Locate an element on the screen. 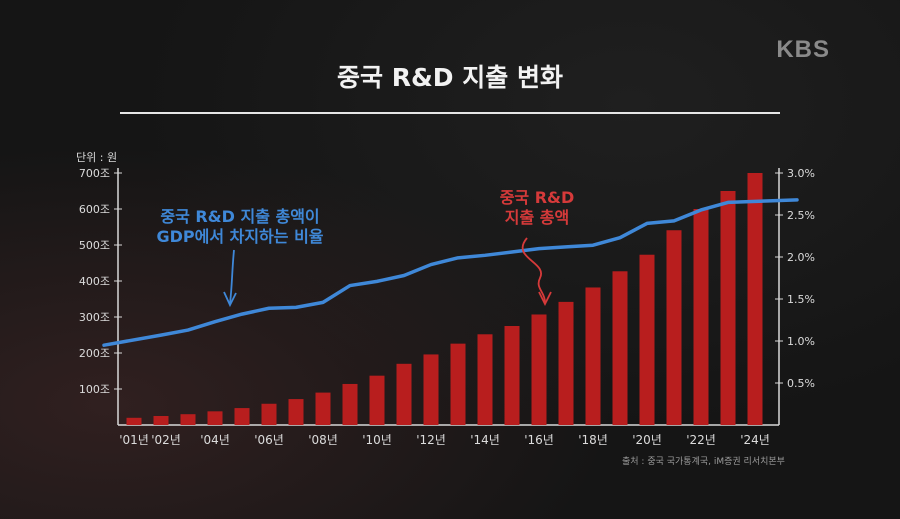 This screenshot has height=519, width=900. y-left-tick-label: 500조 is located at coordinates (94, 245).